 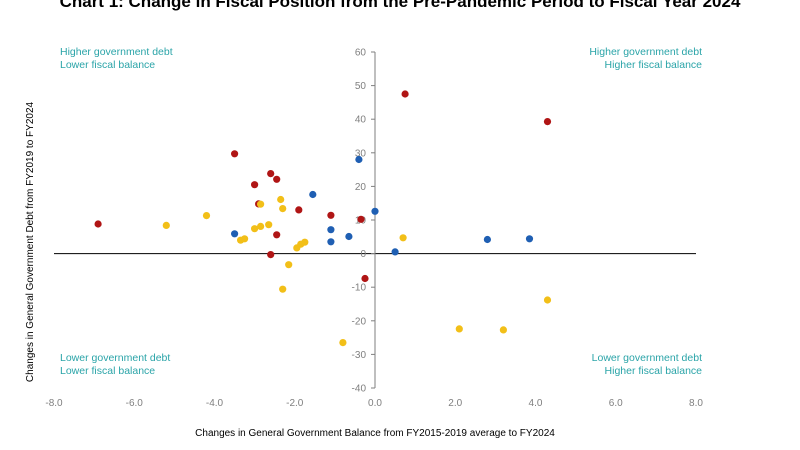 What do you see at coordinates (215, 403) in the screenshot?
I see `x-tick-label: -4.0` at bounding box center [215, 403].